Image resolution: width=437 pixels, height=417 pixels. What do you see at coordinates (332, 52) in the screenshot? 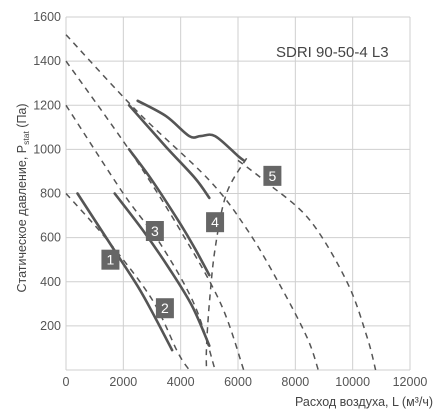
I see `chart-title: SDRI 90-50-4 L3` at bounding box center [332, 52].